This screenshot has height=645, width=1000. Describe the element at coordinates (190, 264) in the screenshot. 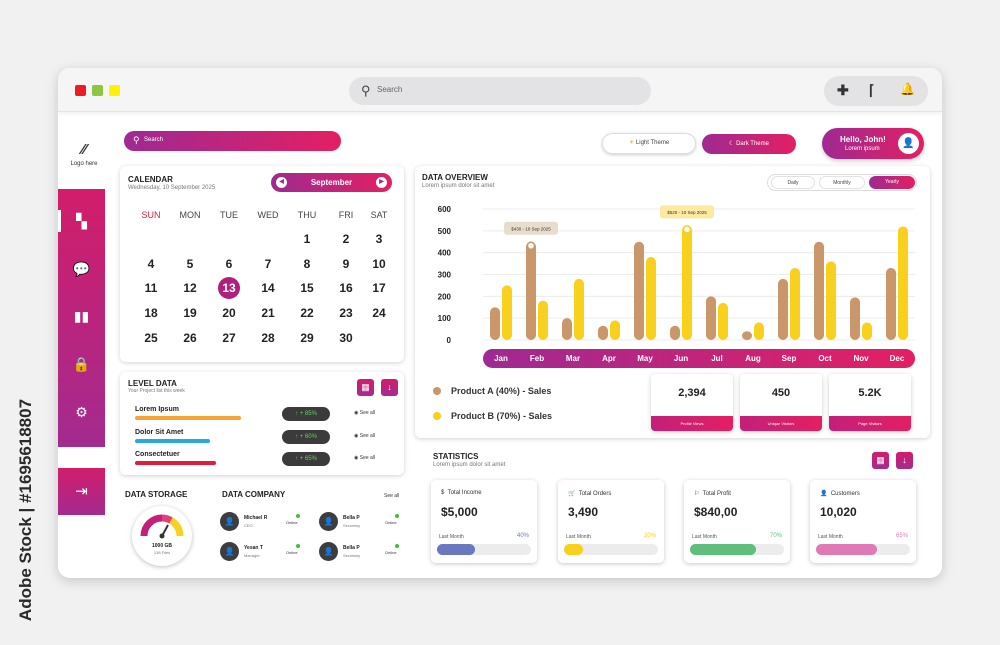

I see `calendar-day: 5` at that location.